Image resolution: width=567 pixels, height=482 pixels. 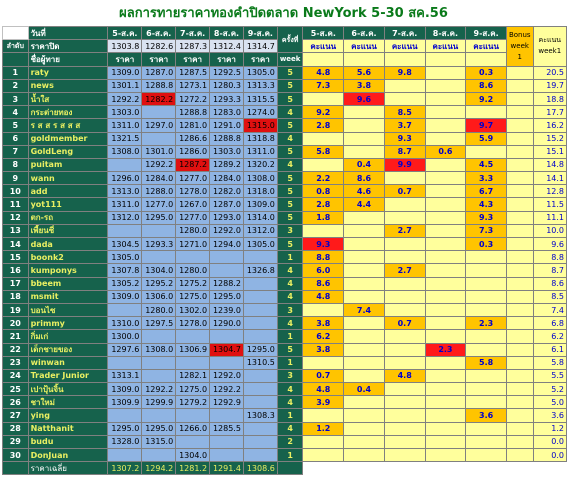 I want to click on rank-cell: 3, so click(x=15, y=99).